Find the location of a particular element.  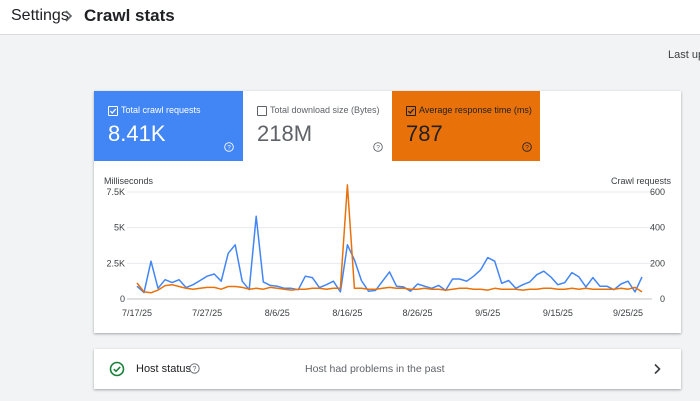

host-status-label: Host status is located at coordinates (164, 369).